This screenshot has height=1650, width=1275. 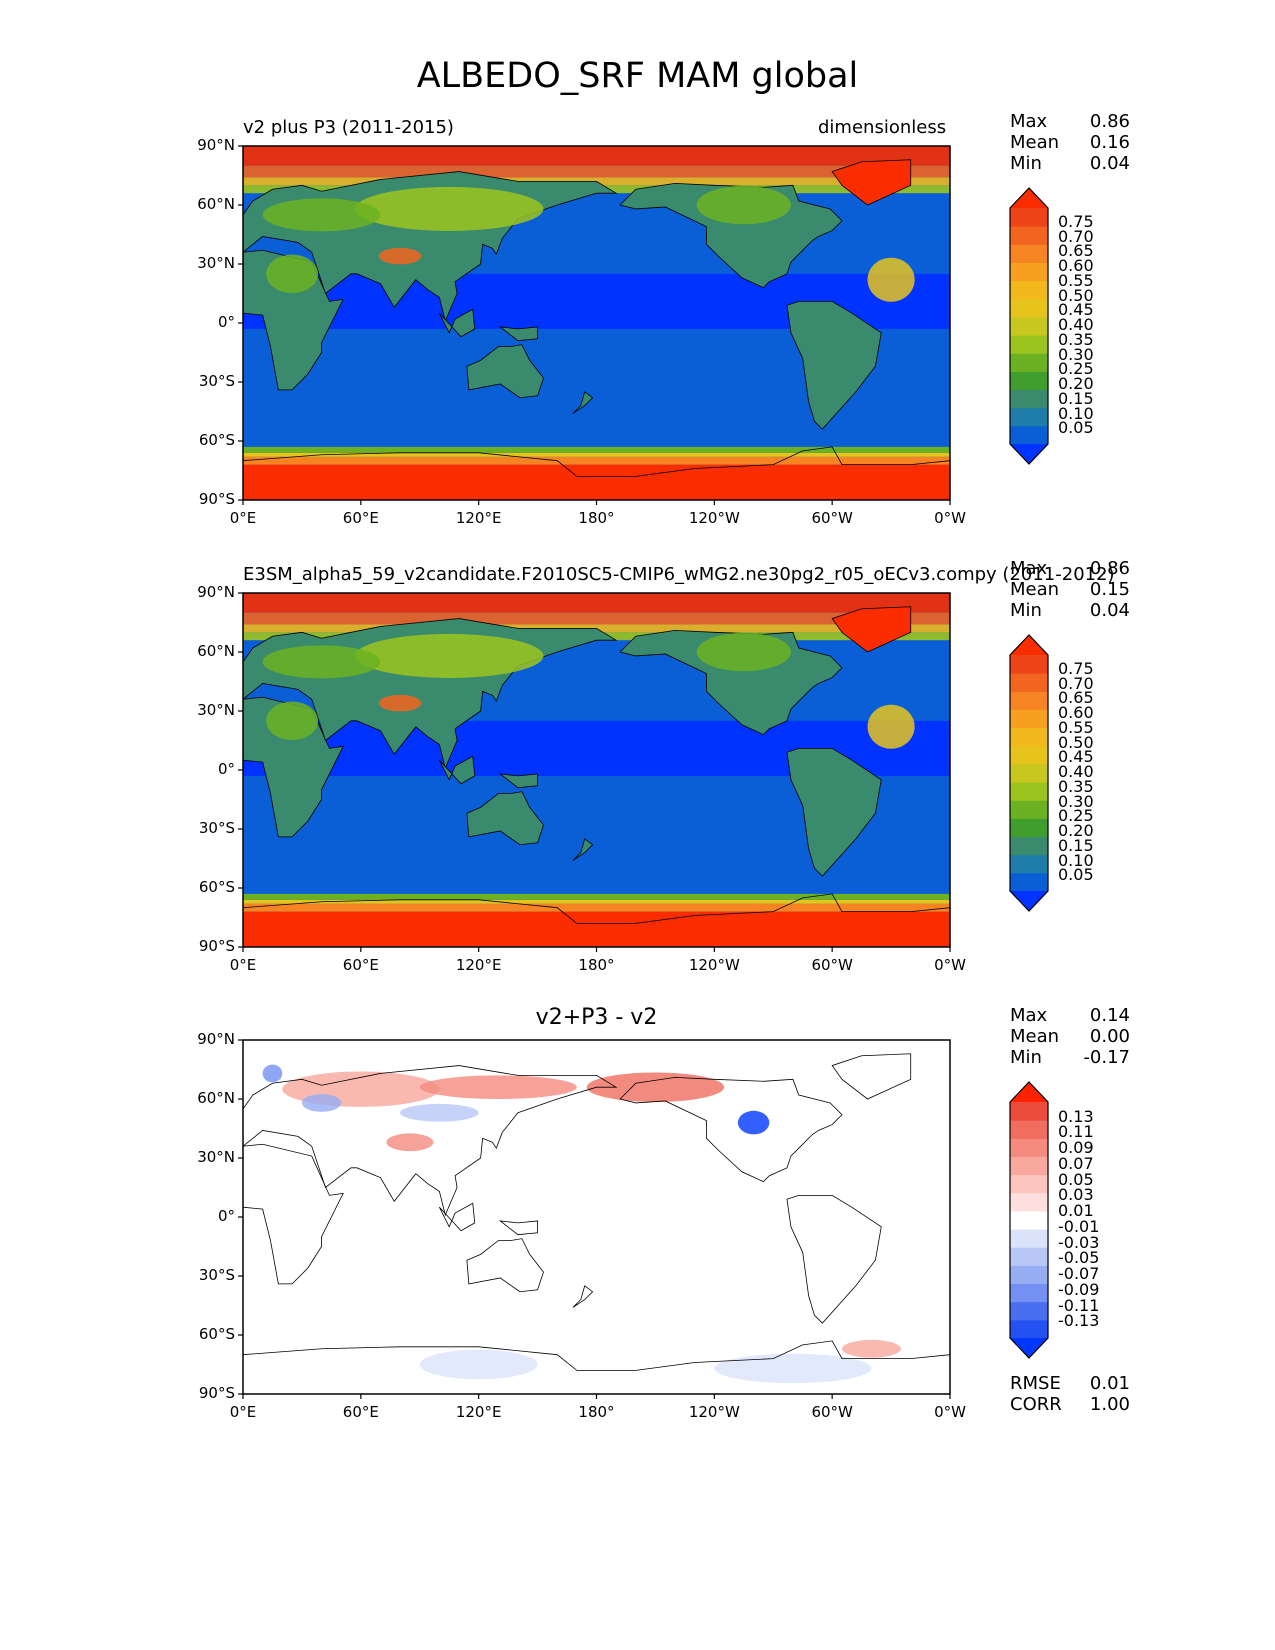 What do you see at coordinates (1076, 1211) in the screenshot?
I see `colorbar-tick-label: 0.01` at bounding box center [1076, 1211].